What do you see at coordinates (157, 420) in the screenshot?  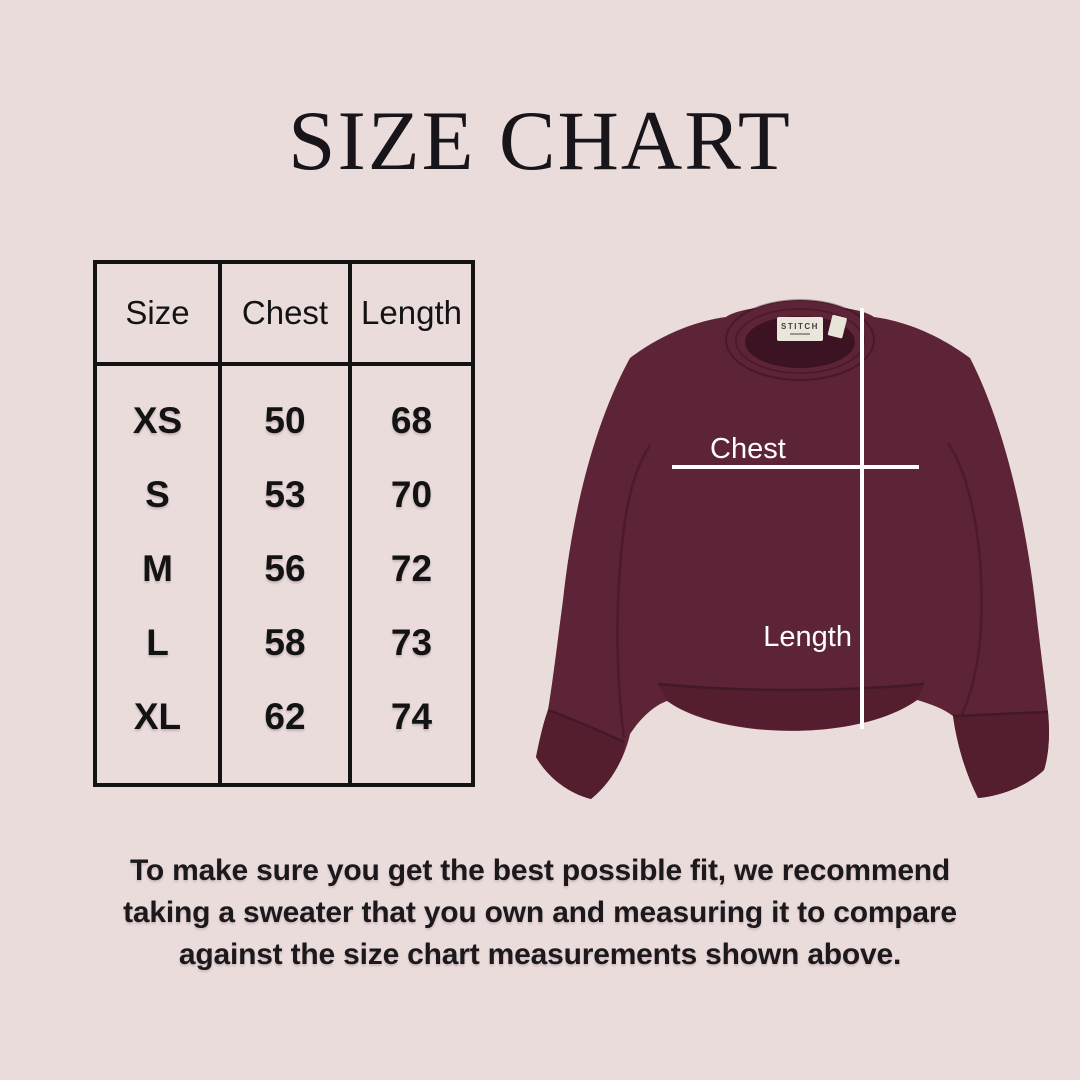 I see `size-cell: XS` at bounding box center [157, 420].